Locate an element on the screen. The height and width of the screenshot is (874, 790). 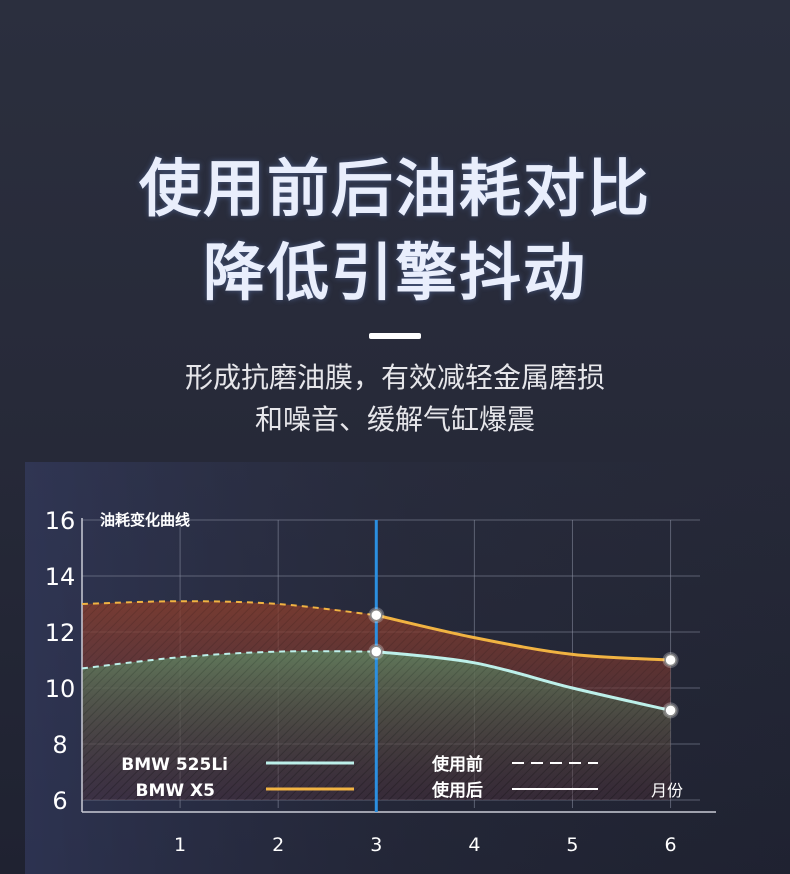
legend-series-1-label: BMW 525Li is located at coordinates (174, 765).